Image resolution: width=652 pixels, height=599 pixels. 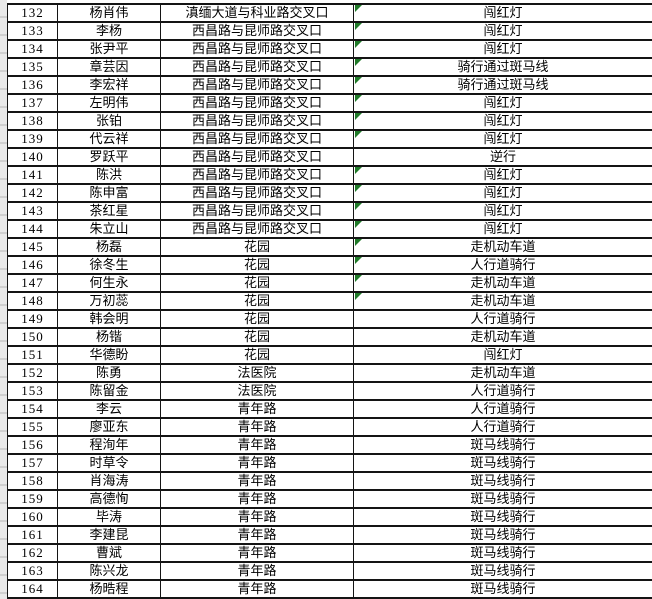 What do you see at coordinates (32, 355) in the screenshot?
I see `row-number-cell: 151` at bounding box center [32, 355].